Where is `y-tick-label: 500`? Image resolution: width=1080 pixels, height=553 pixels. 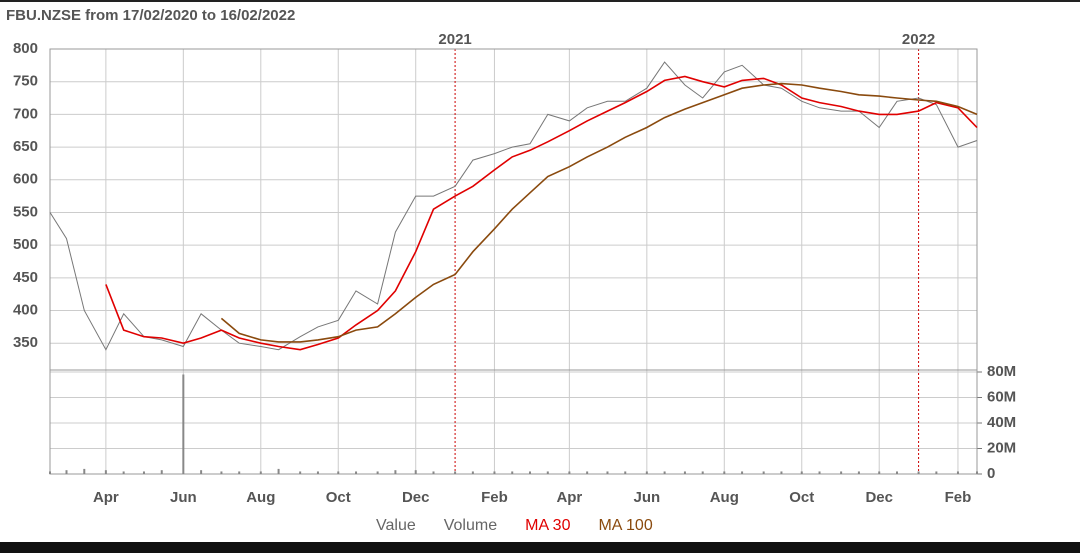 y-tick-label: 500 is located at coordinates (25, 244).